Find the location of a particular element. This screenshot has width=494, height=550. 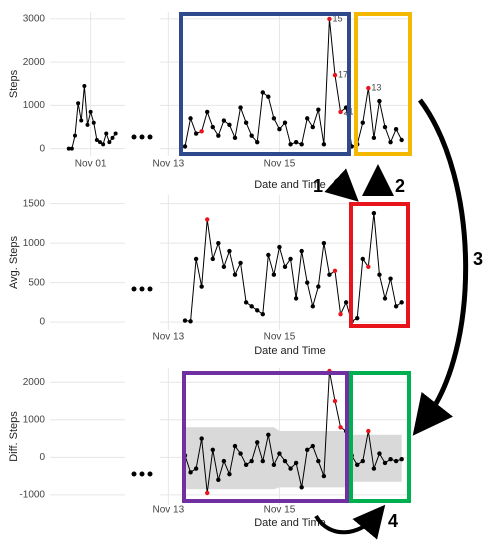

dots is located at coordinates (142, 305).